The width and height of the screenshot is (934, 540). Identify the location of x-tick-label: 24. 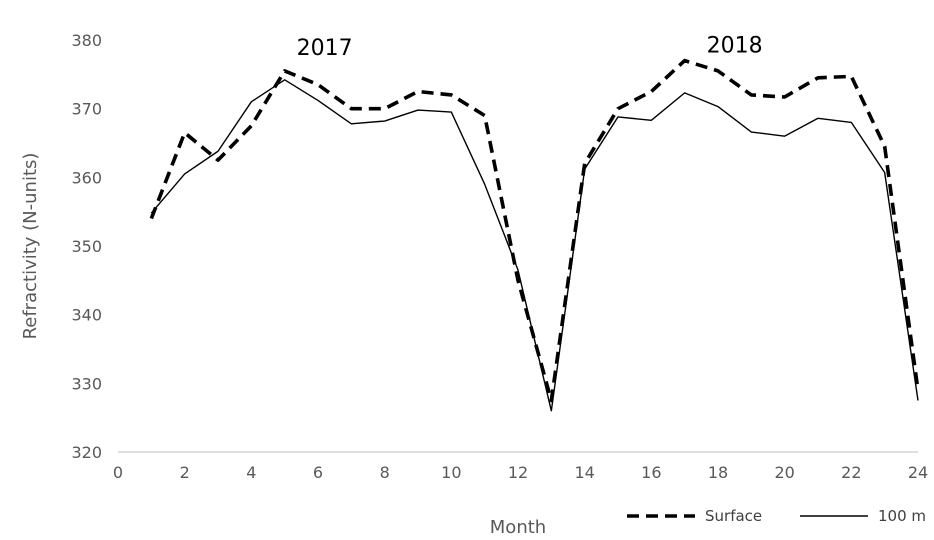
(918, 472).